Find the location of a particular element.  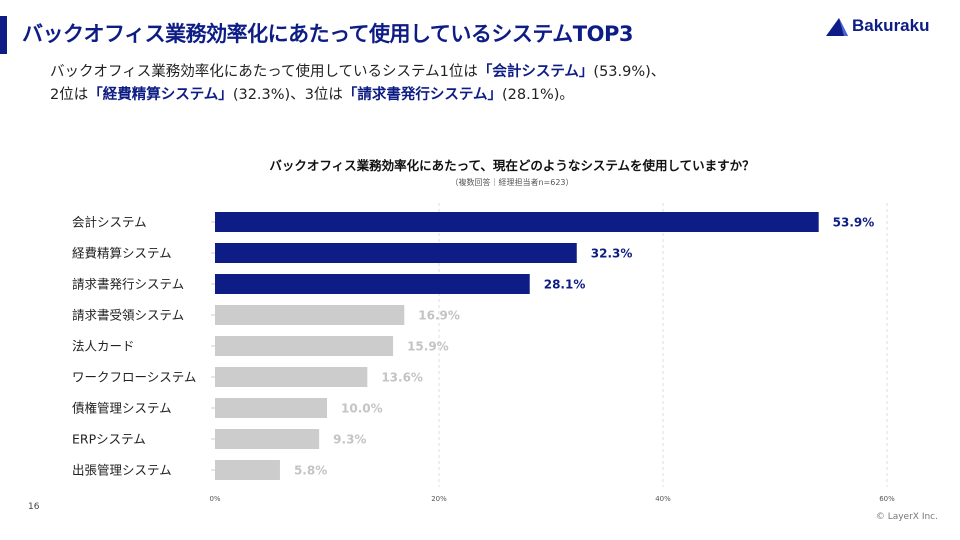

value-label: 5.8% is located at coordinates (310, 471).